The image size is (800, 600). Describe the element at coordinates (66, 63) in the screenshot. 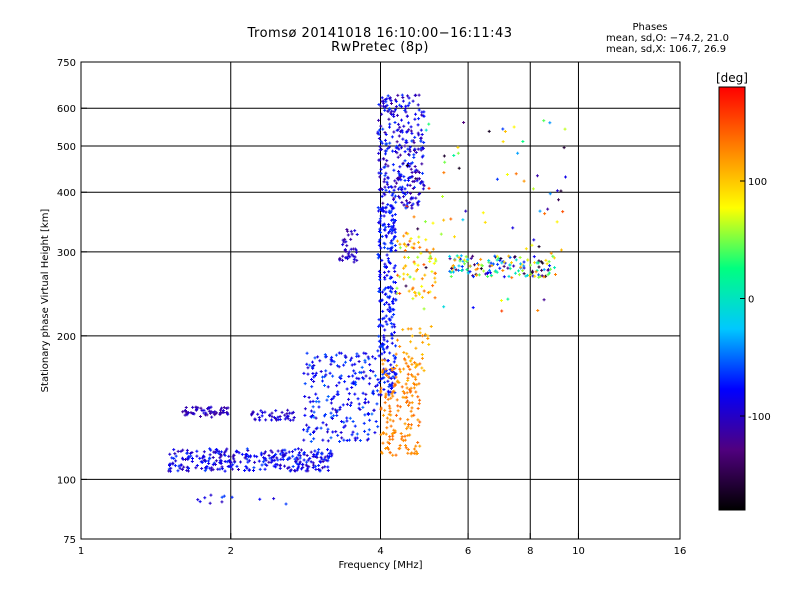

I see `y-tick-label: 750` at that location.